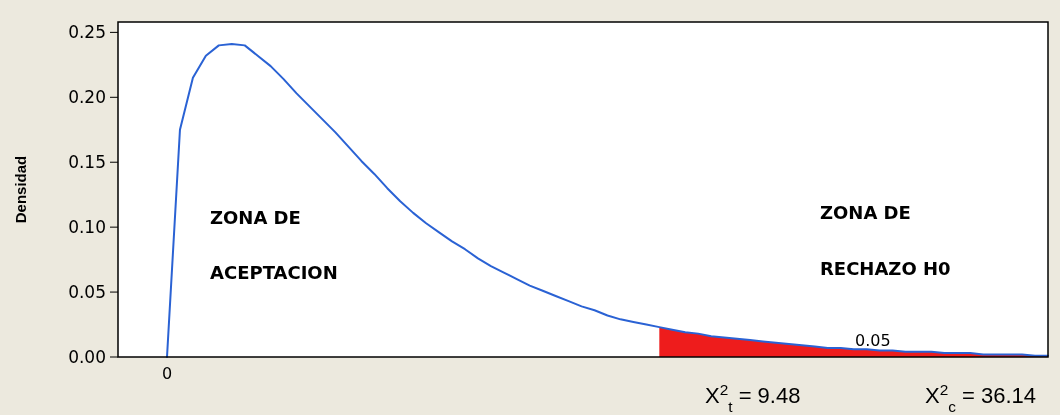 The width and height of the screenshot is (1060, 415). I want to click on y-tick-label: 0.00, so click(87, 357).